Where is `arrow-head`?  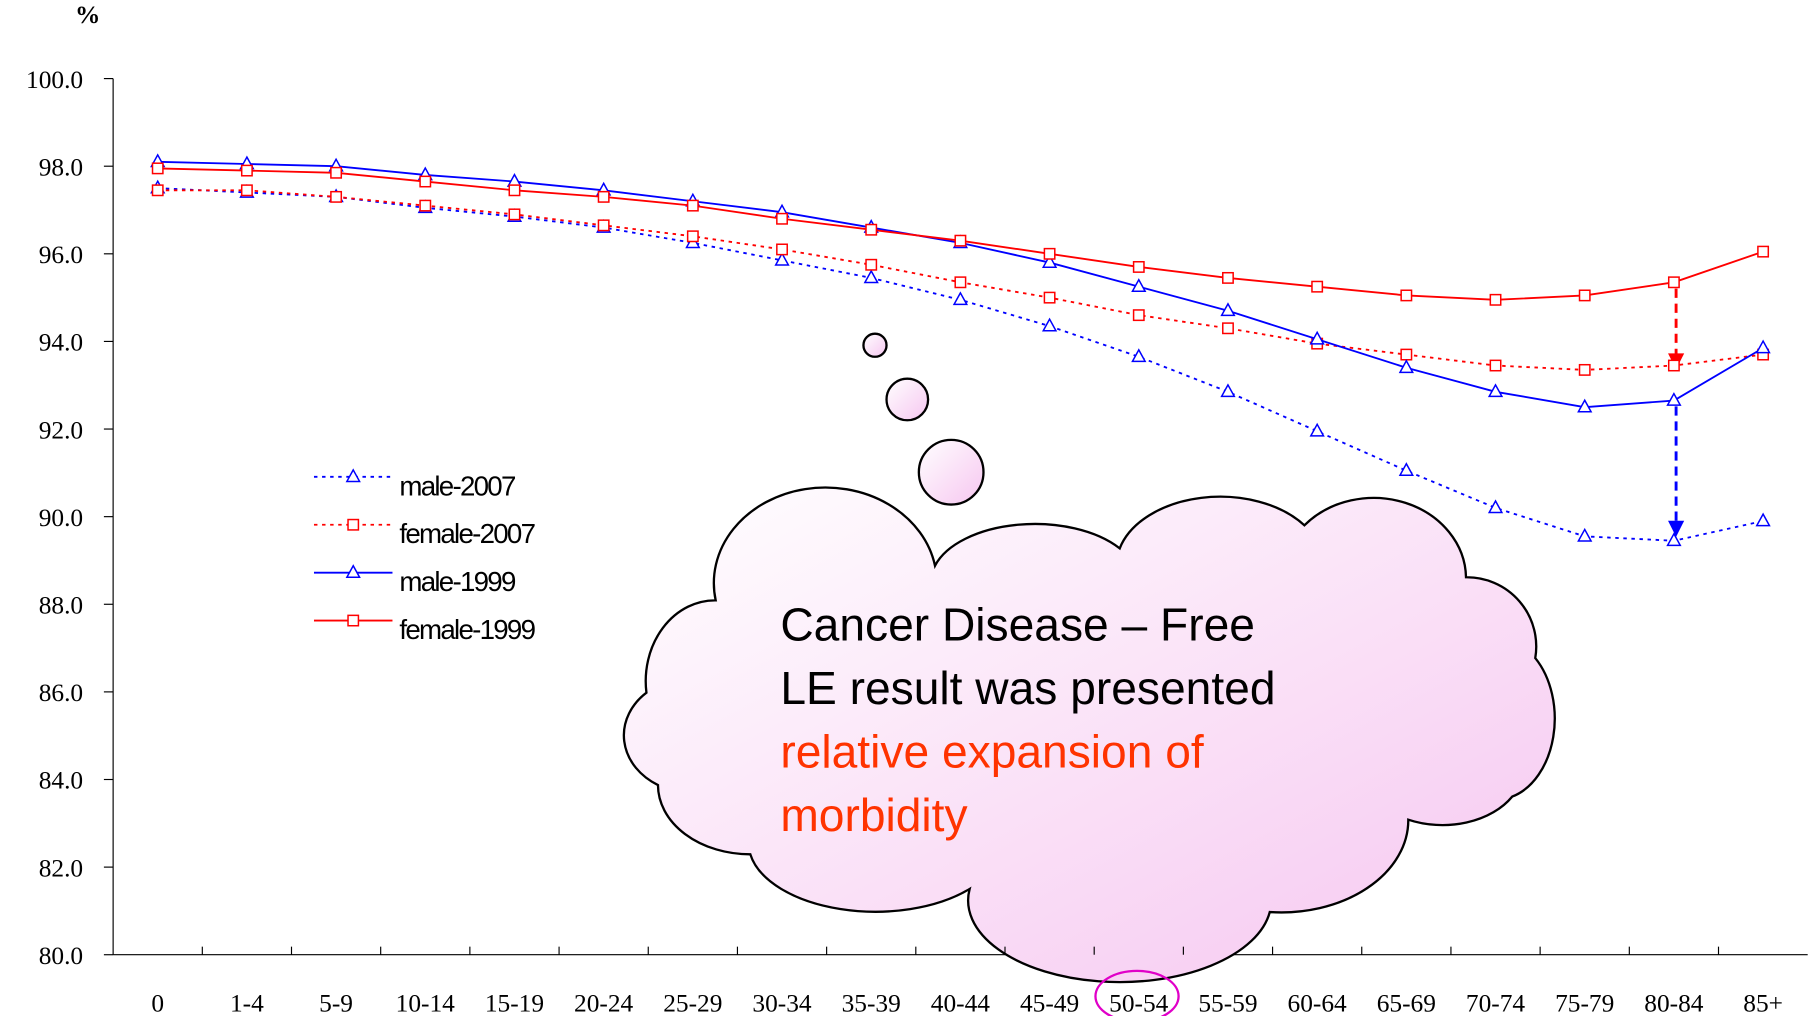 arrow-head is located at coordinates (1676, 528).